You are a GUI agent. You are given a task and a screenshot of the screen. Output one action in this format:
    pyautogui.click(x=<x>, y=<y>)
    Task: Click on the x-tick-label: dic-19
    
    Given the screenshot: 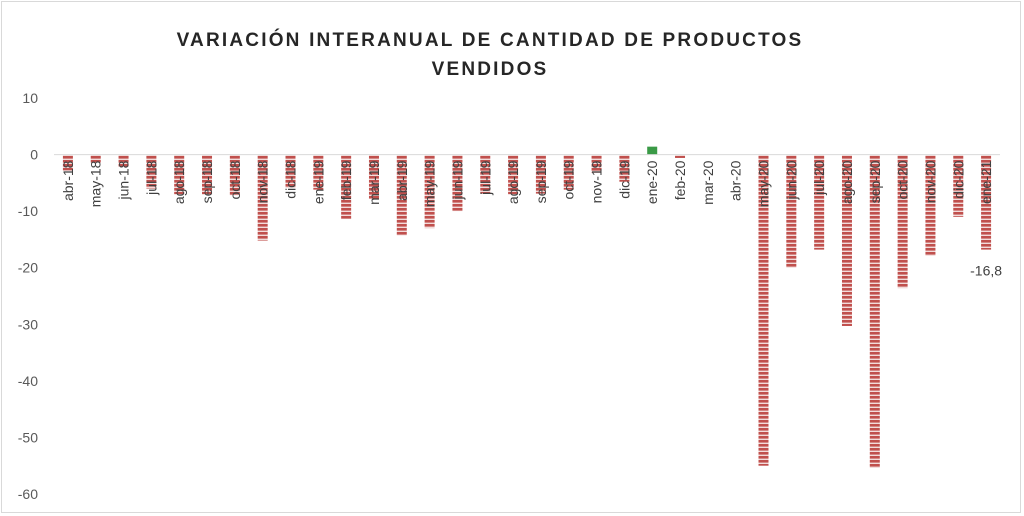 What is the action you would take?
    pyautogui.click(x=624, y=179)
    